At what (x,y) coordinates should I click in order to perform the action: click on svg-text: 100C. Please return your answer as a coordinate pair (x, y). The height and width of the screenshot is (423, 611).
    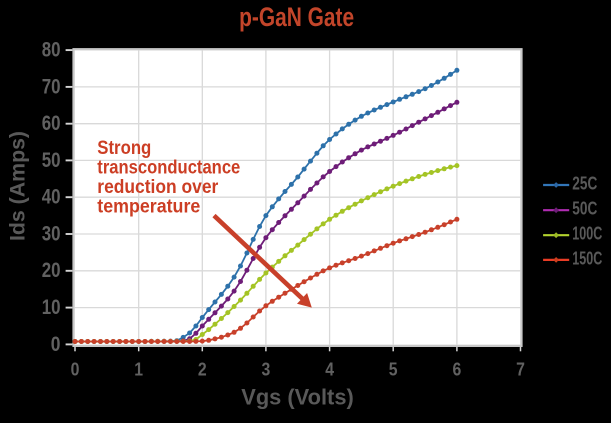
    Looking at the image, I should click on (587, 234).